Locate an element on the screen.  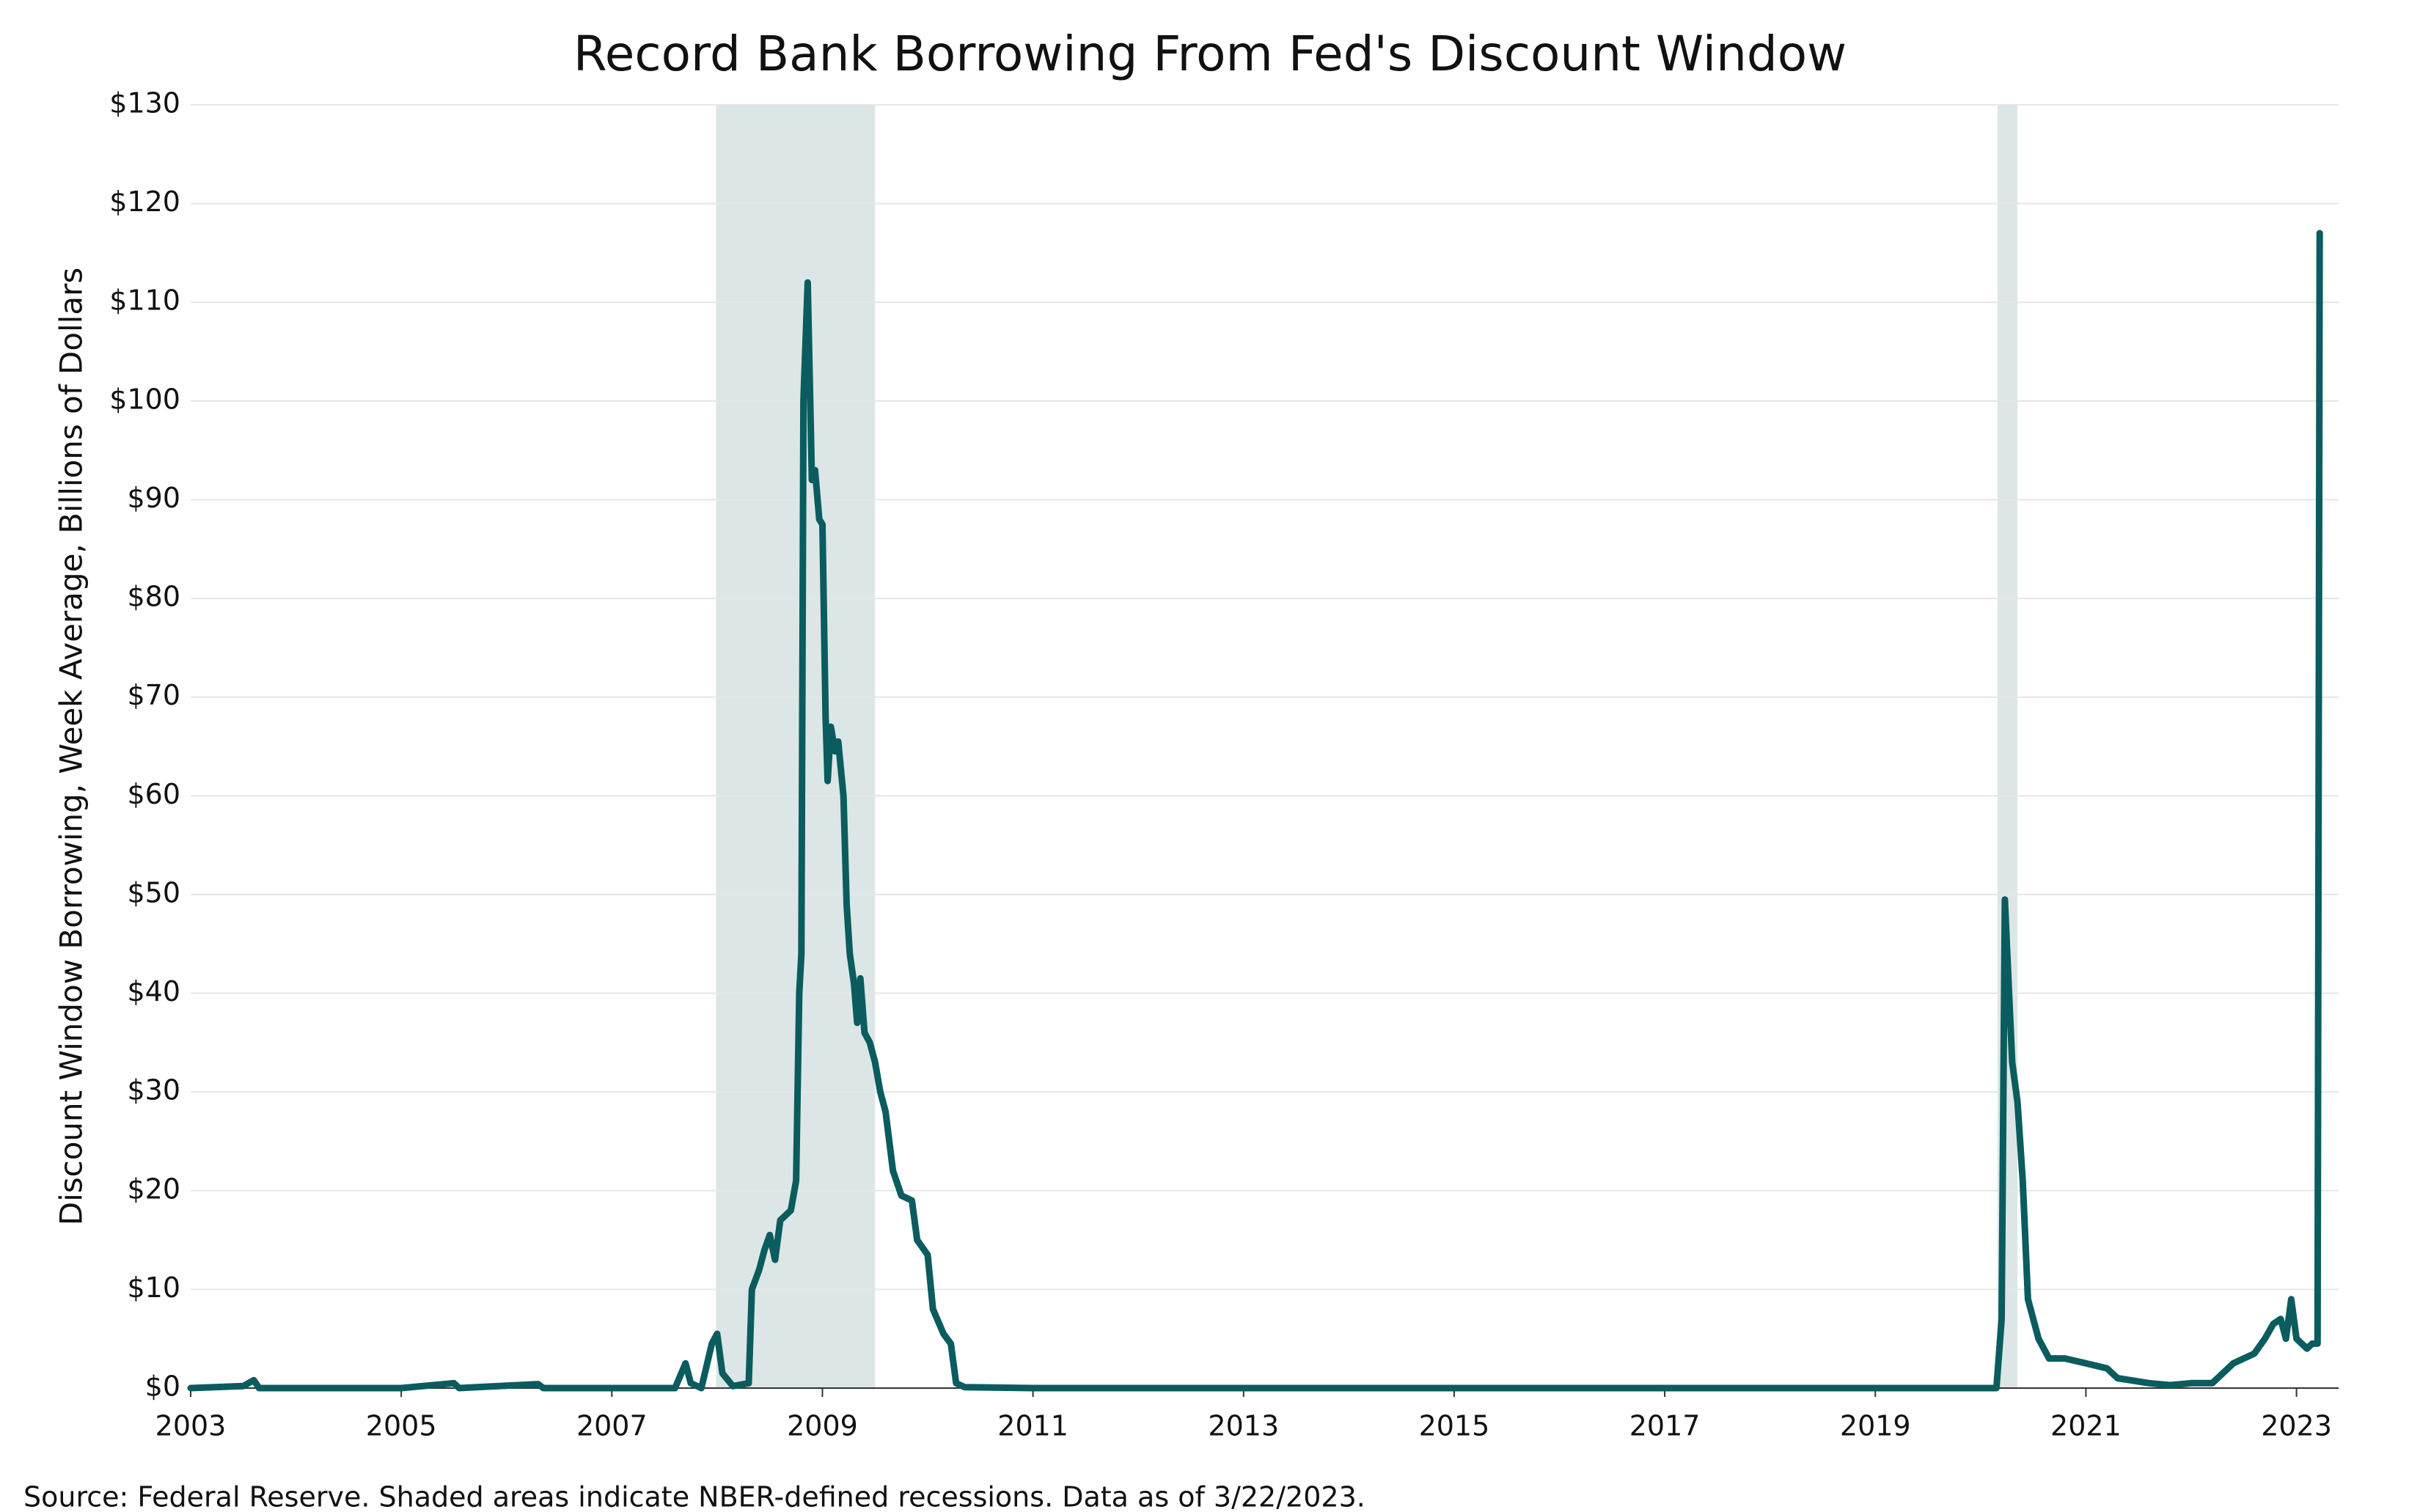
y-tick-label: $40 is located at coordinates (153, 991).